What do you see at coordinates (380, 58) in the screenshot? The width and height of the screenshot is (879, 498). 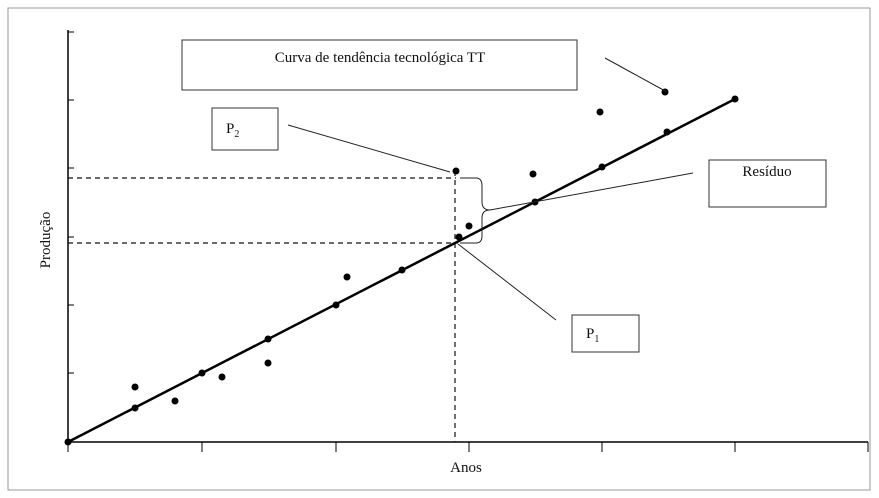 I see `trend-label: Curva de tendência tecnológica TT` at bounding box center [380, 58].